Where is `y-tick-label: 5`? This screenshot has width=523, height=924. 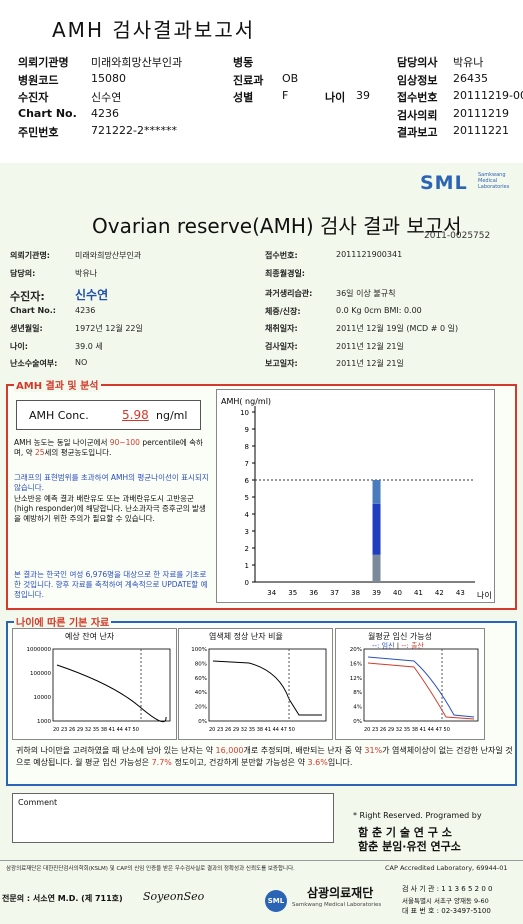
y-tick-label: 5 is located at coordinates (247, 498).